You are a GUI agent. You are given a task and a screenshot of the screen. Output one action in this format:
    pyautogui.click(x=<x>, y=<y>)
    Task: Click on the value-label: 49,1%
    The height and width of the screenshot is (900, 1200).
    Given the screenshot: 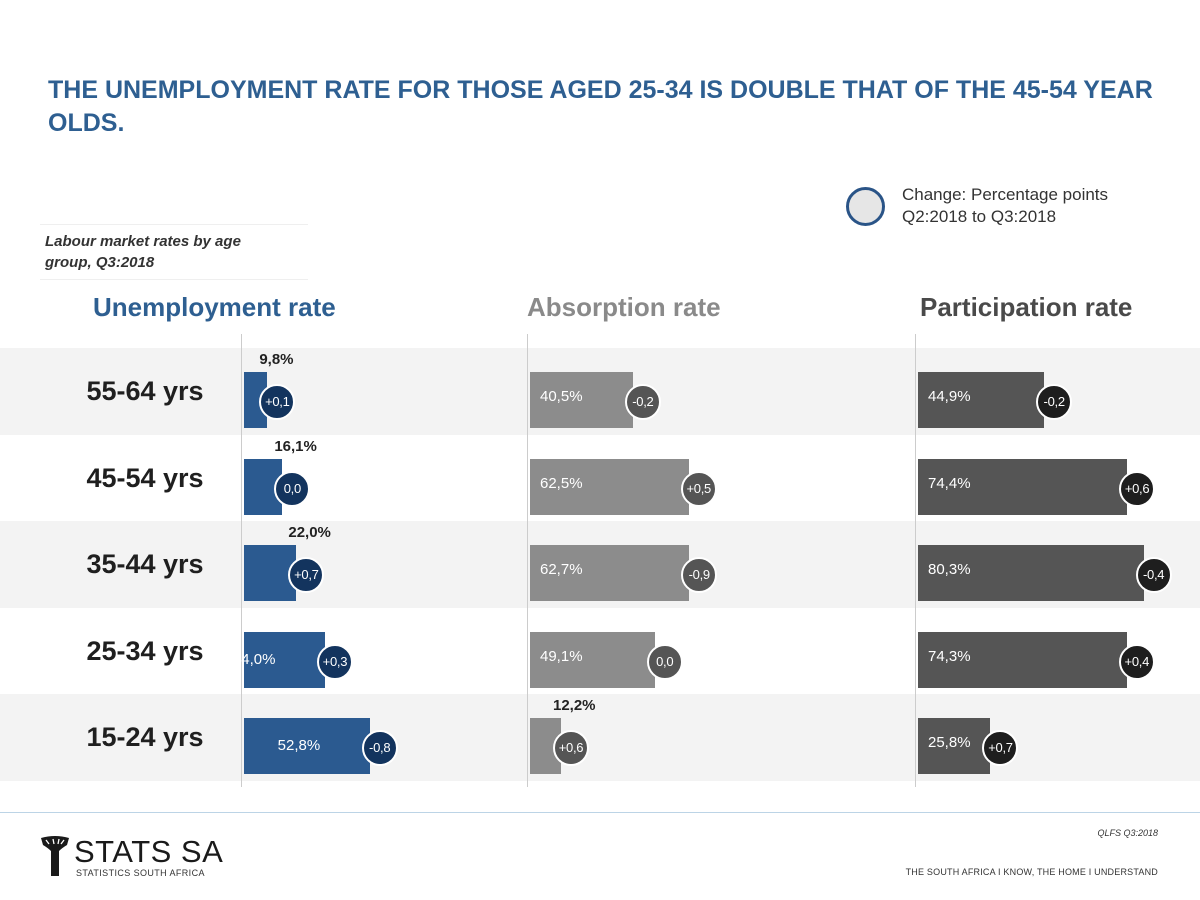 What is the action you would take?
    pyautogui.click(x=561, y=656)
    